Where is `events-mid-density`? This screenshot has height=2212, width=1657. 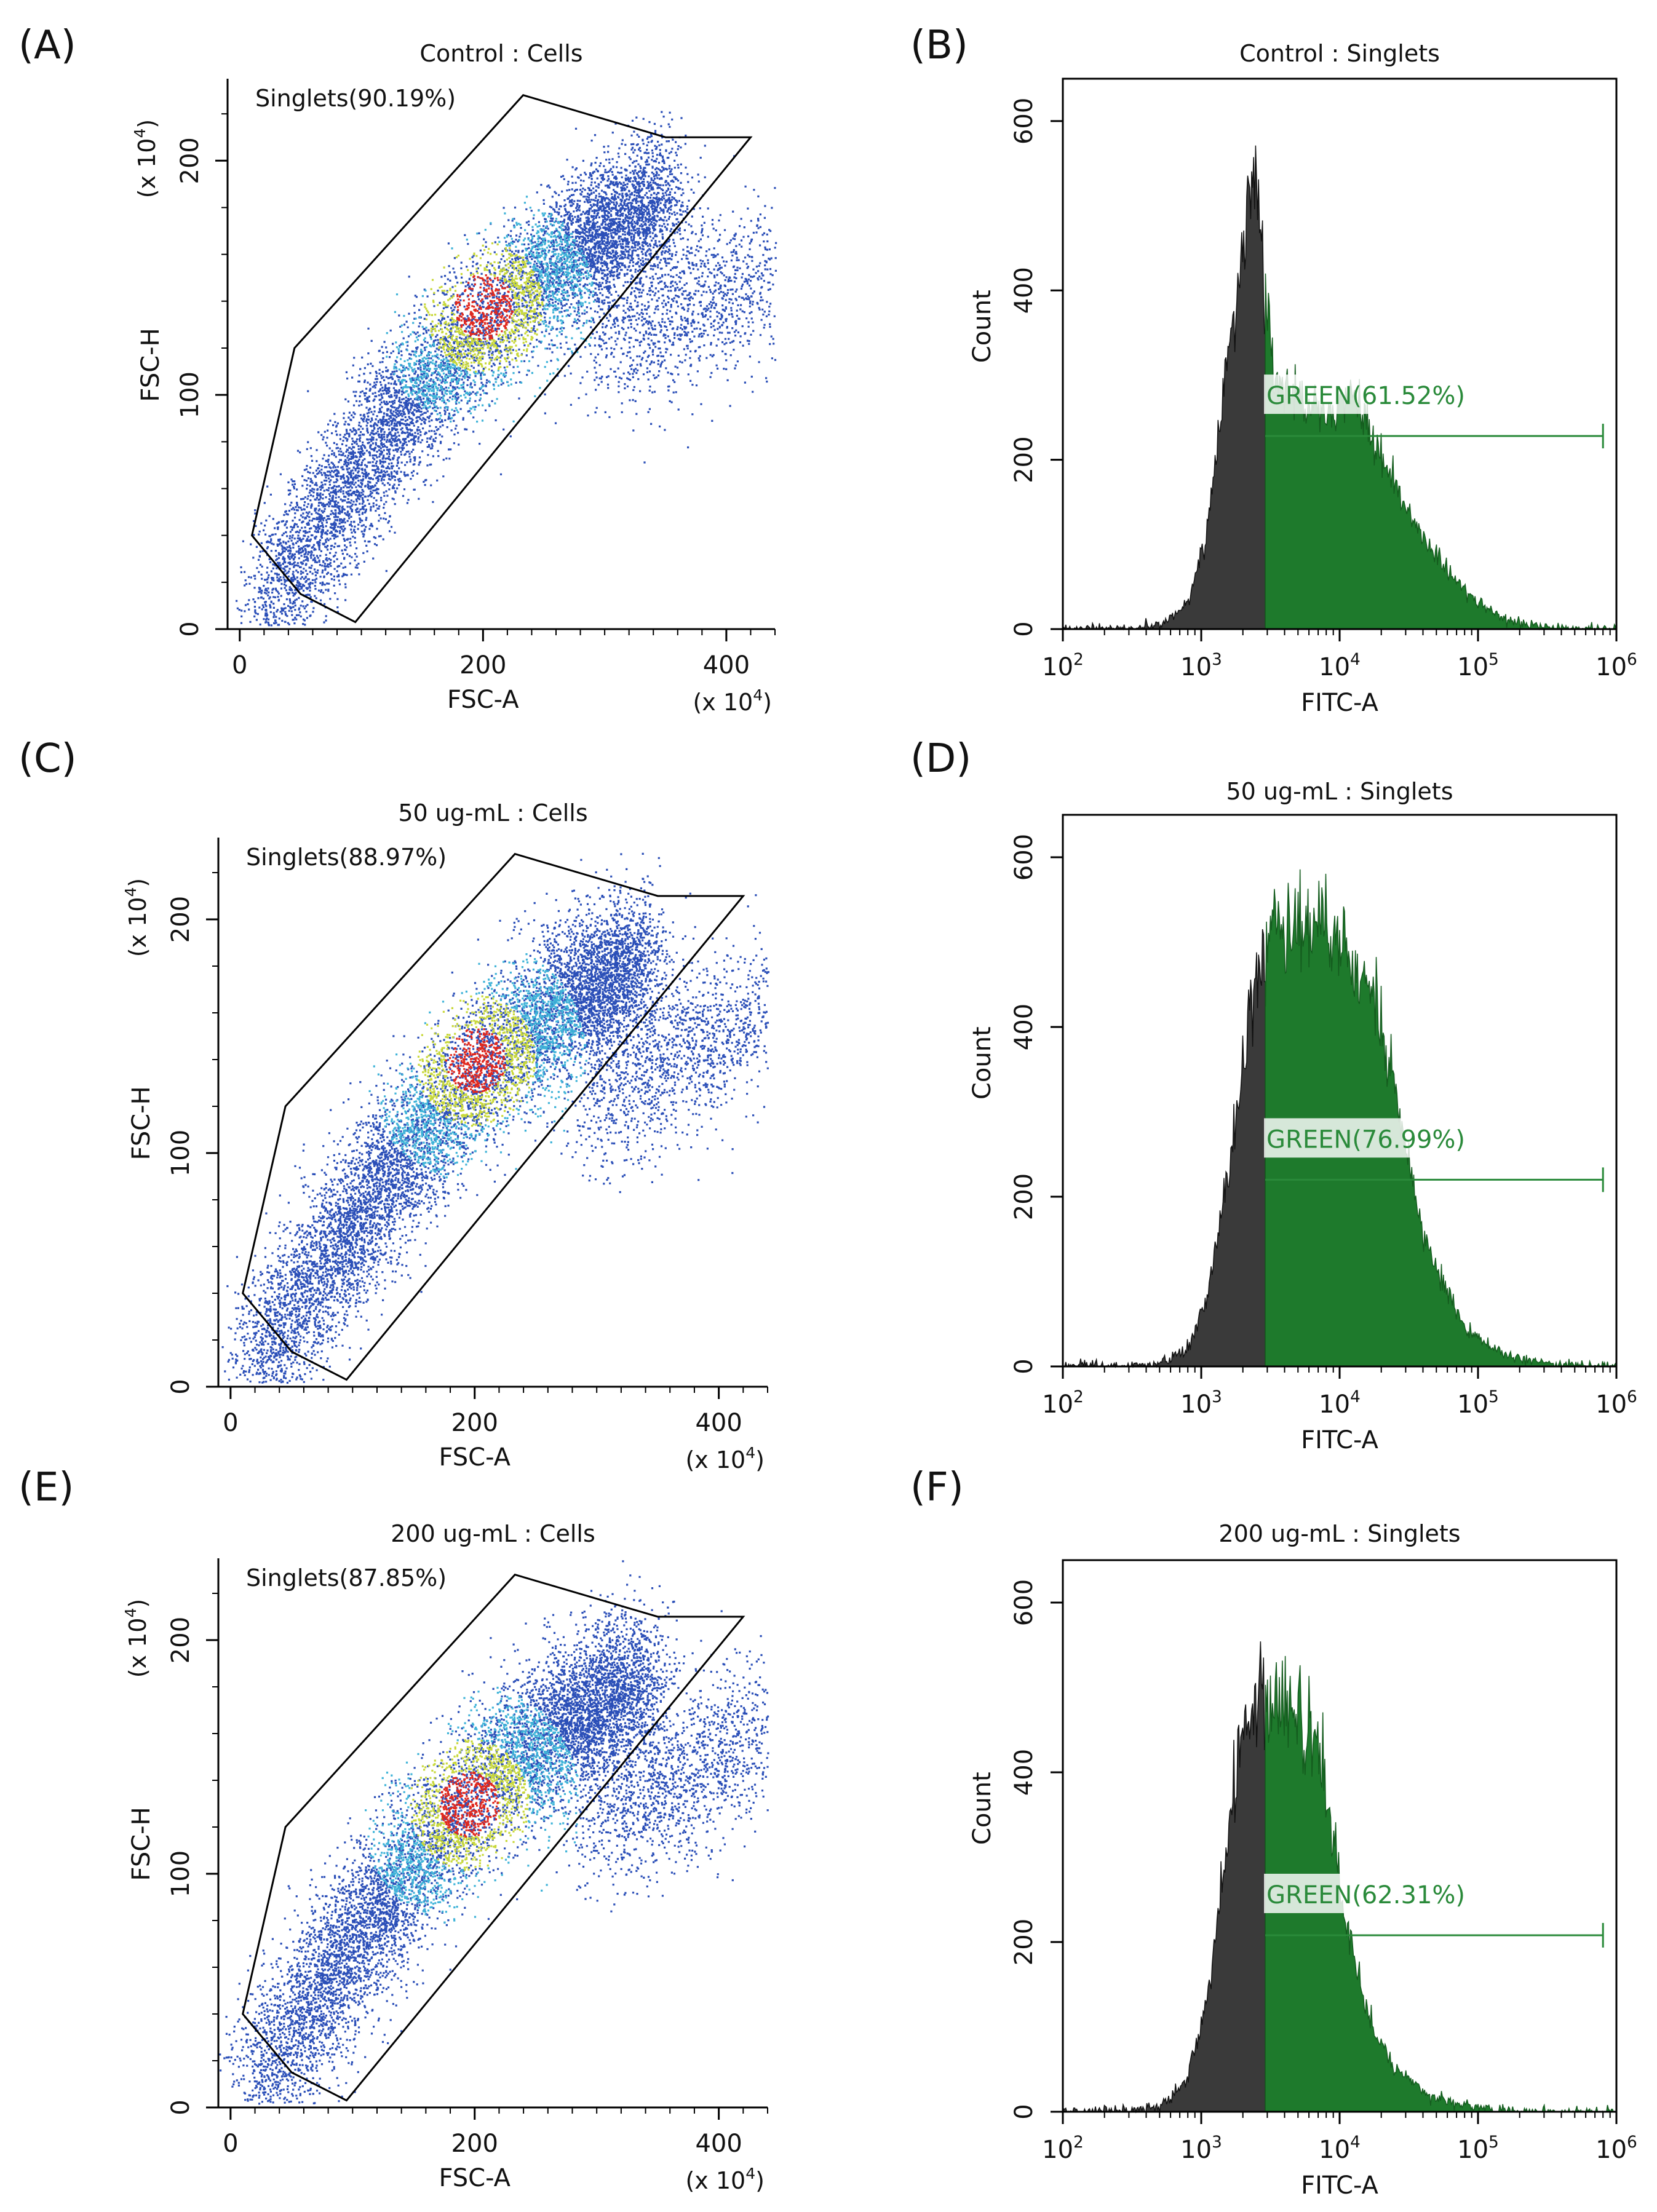 events-mid-density is located at coordinates (490, 309).